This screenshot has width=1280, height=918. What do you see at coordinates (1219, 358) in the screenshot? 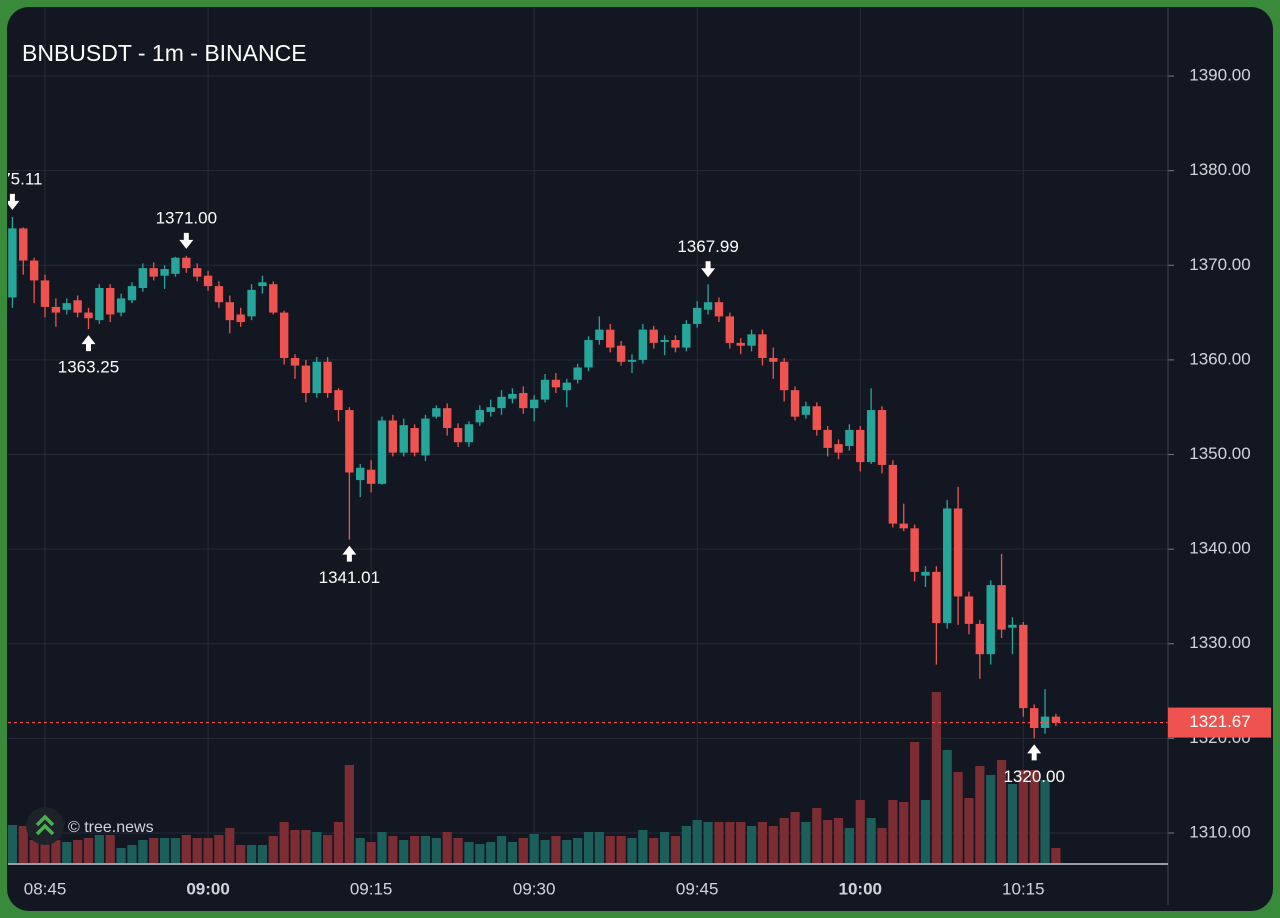
I see `y-tick-label: 1360.00` at bounding box center [1219, 358].